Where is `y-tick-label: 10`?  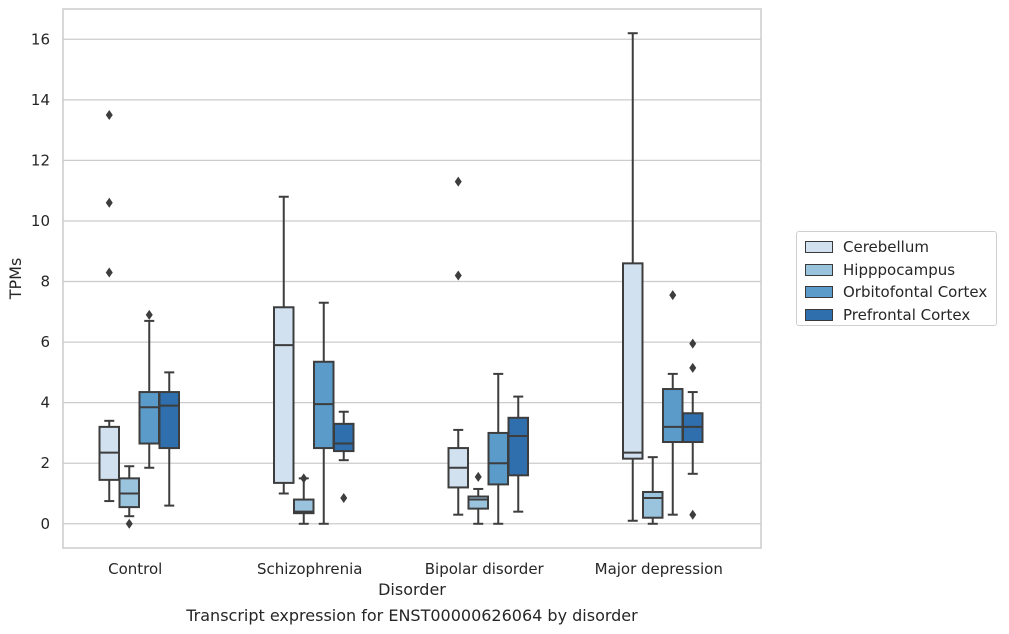
y-tick-label: 10 is located at coordinates (40, 221).